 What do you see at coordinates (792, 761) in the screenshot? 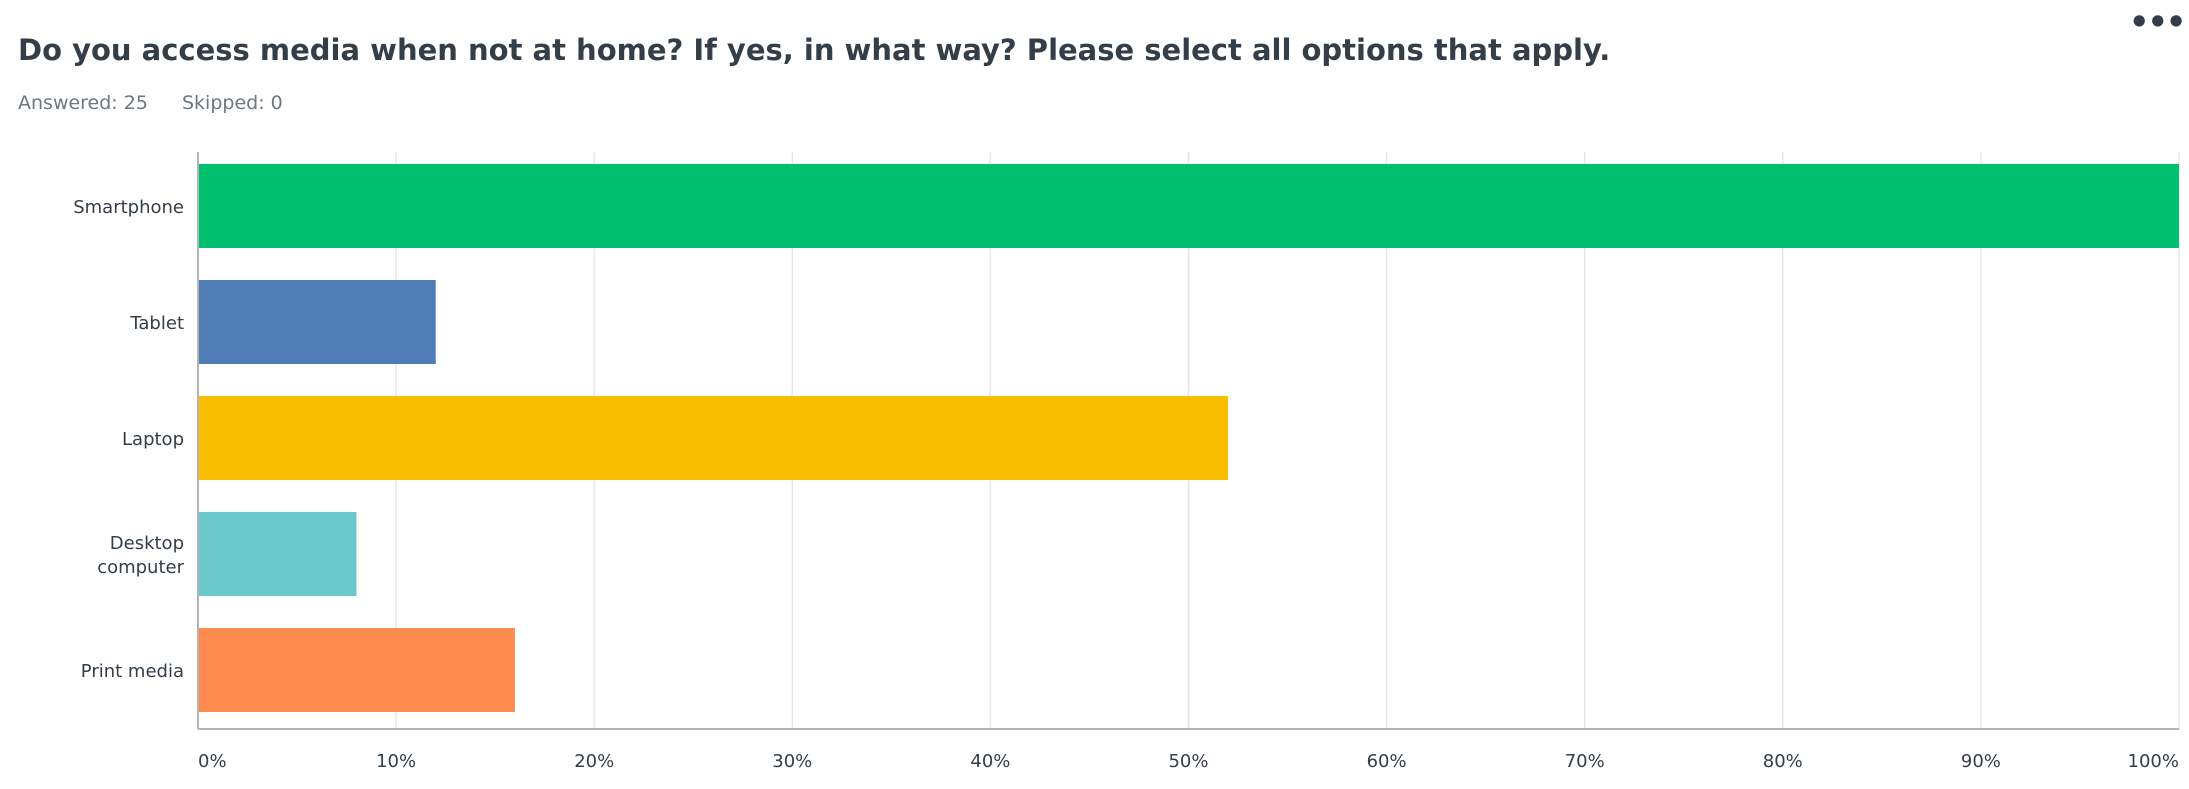
I see `x-tick-label-30: 30%` at bounding box center [792, 761].